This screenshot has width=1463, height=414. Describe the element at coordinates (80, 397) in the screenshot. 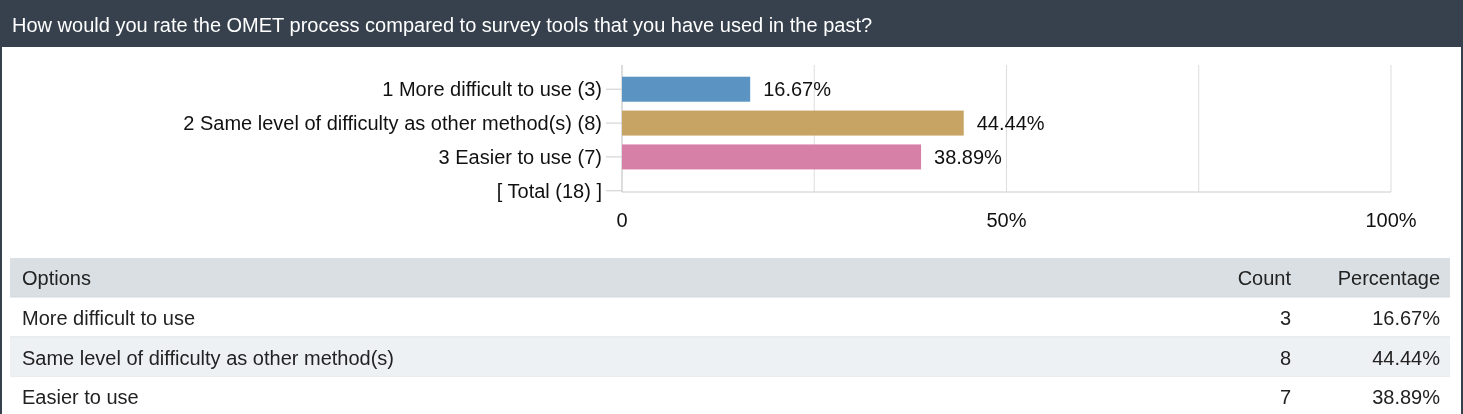

I see `text: Easier to use` at that location.